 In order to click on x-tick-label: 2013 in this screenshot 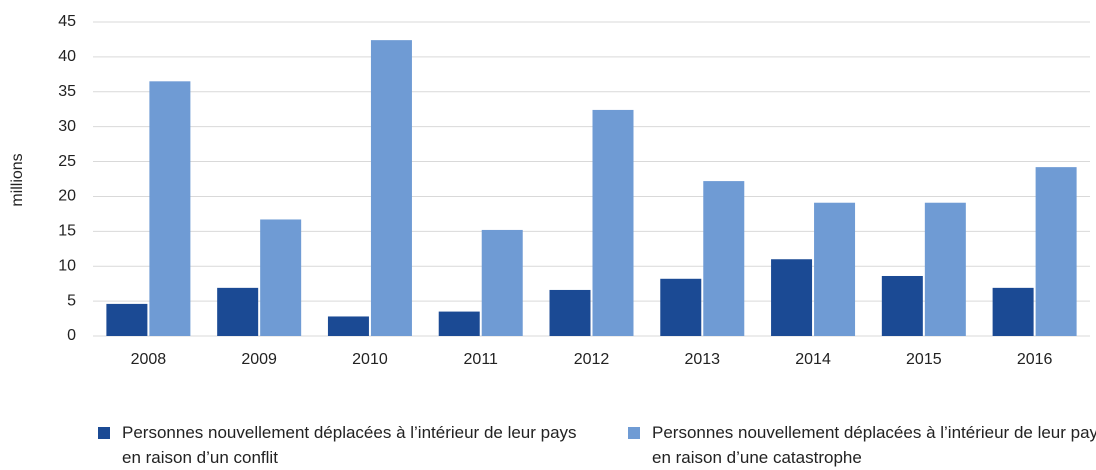, I will do `click(702, 359)`.